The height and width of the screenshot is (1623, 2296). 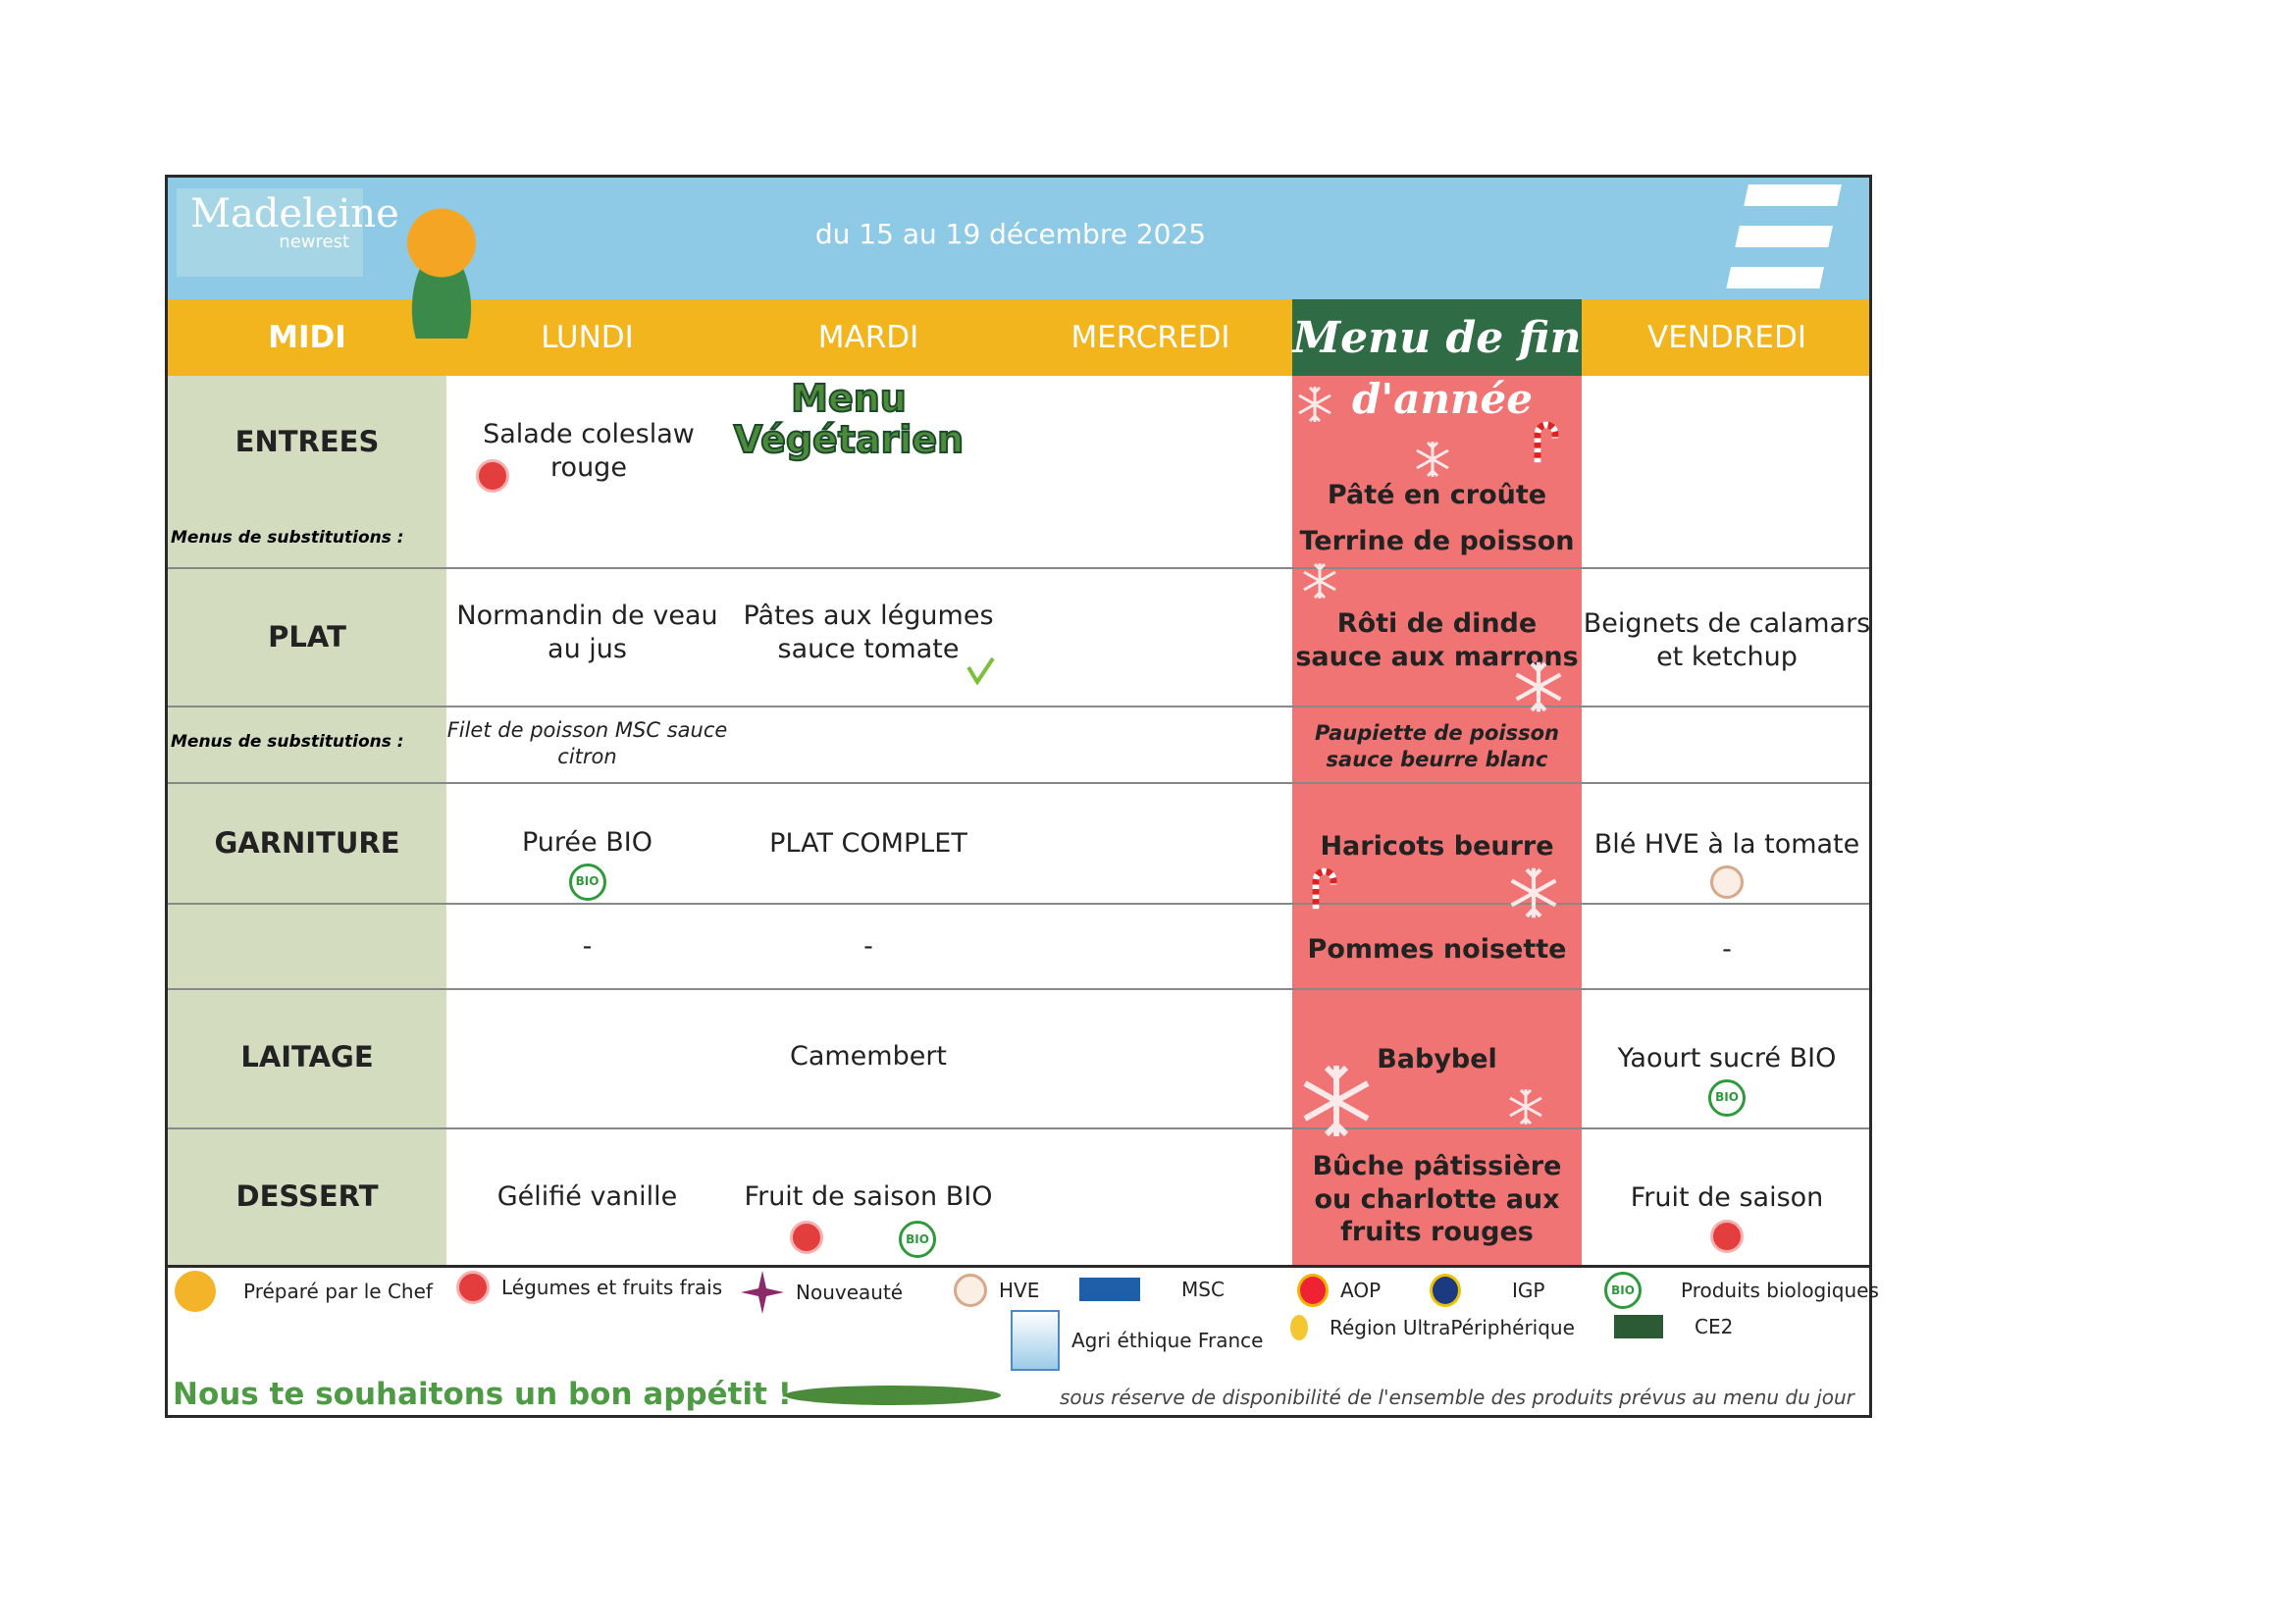 I want to click on mascot-icon, so click(x=441, y=265).